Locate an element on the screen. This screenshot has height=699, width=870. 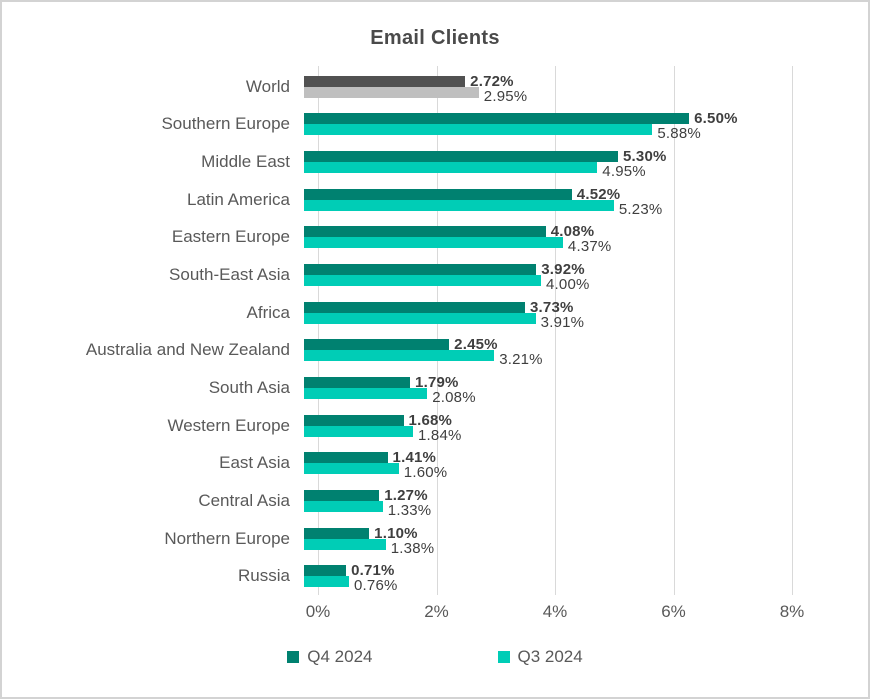
q4-value-label: 6.50% is located at coordinates (716, 119).